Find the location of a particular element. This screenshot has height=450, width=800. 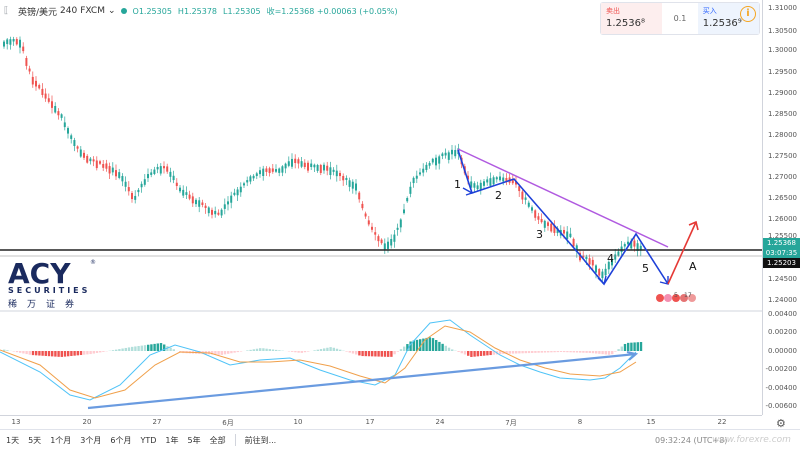

sell-button: 卖出 1.2536⁸ is located at coordinates (632, 18).